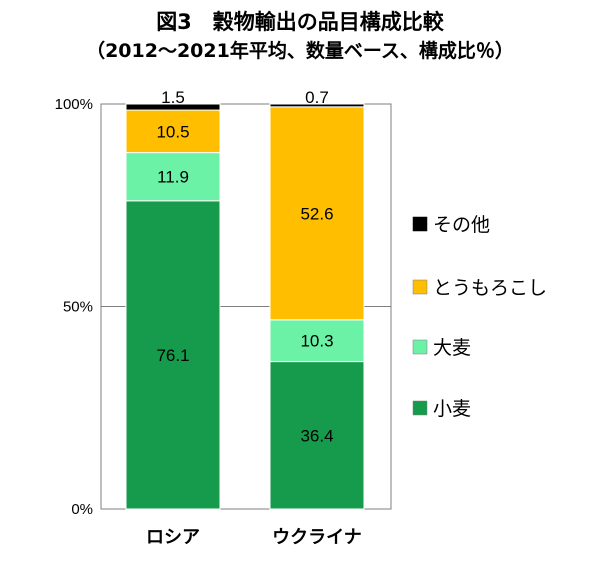 The image size is (600, 578). Describe the element at coordinates (490, 288) in the screenshot. I see `legend-label: とうもろこし` at that location.